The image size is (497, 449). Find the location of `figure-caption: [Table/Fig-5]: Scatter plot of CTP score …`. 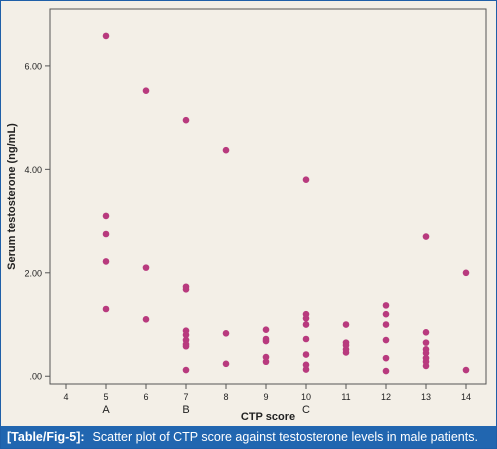

figure-caption: [Table/Fig-5]: Scatter plot of CTP score … is located at coordinates (248, 437).